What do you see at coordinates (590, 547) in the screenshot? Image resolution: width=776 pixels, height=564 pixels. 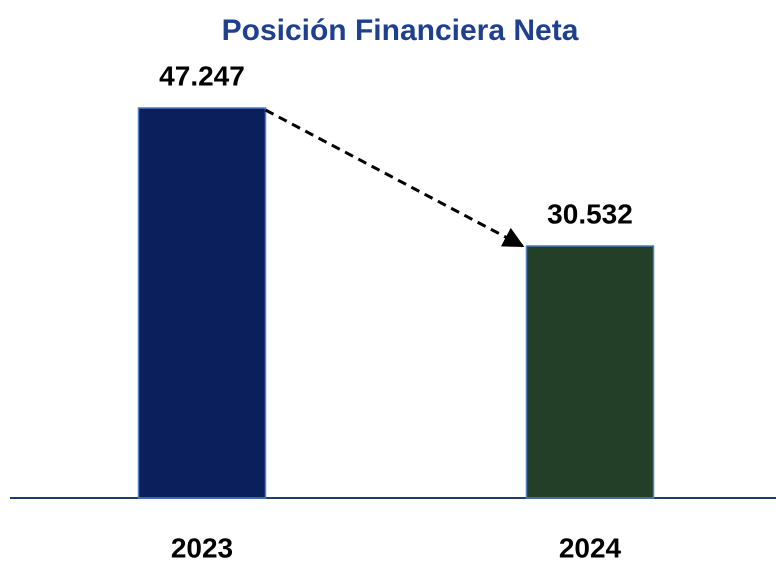 I see `x-tick-label: 2024` at bounding box center [590, 547].